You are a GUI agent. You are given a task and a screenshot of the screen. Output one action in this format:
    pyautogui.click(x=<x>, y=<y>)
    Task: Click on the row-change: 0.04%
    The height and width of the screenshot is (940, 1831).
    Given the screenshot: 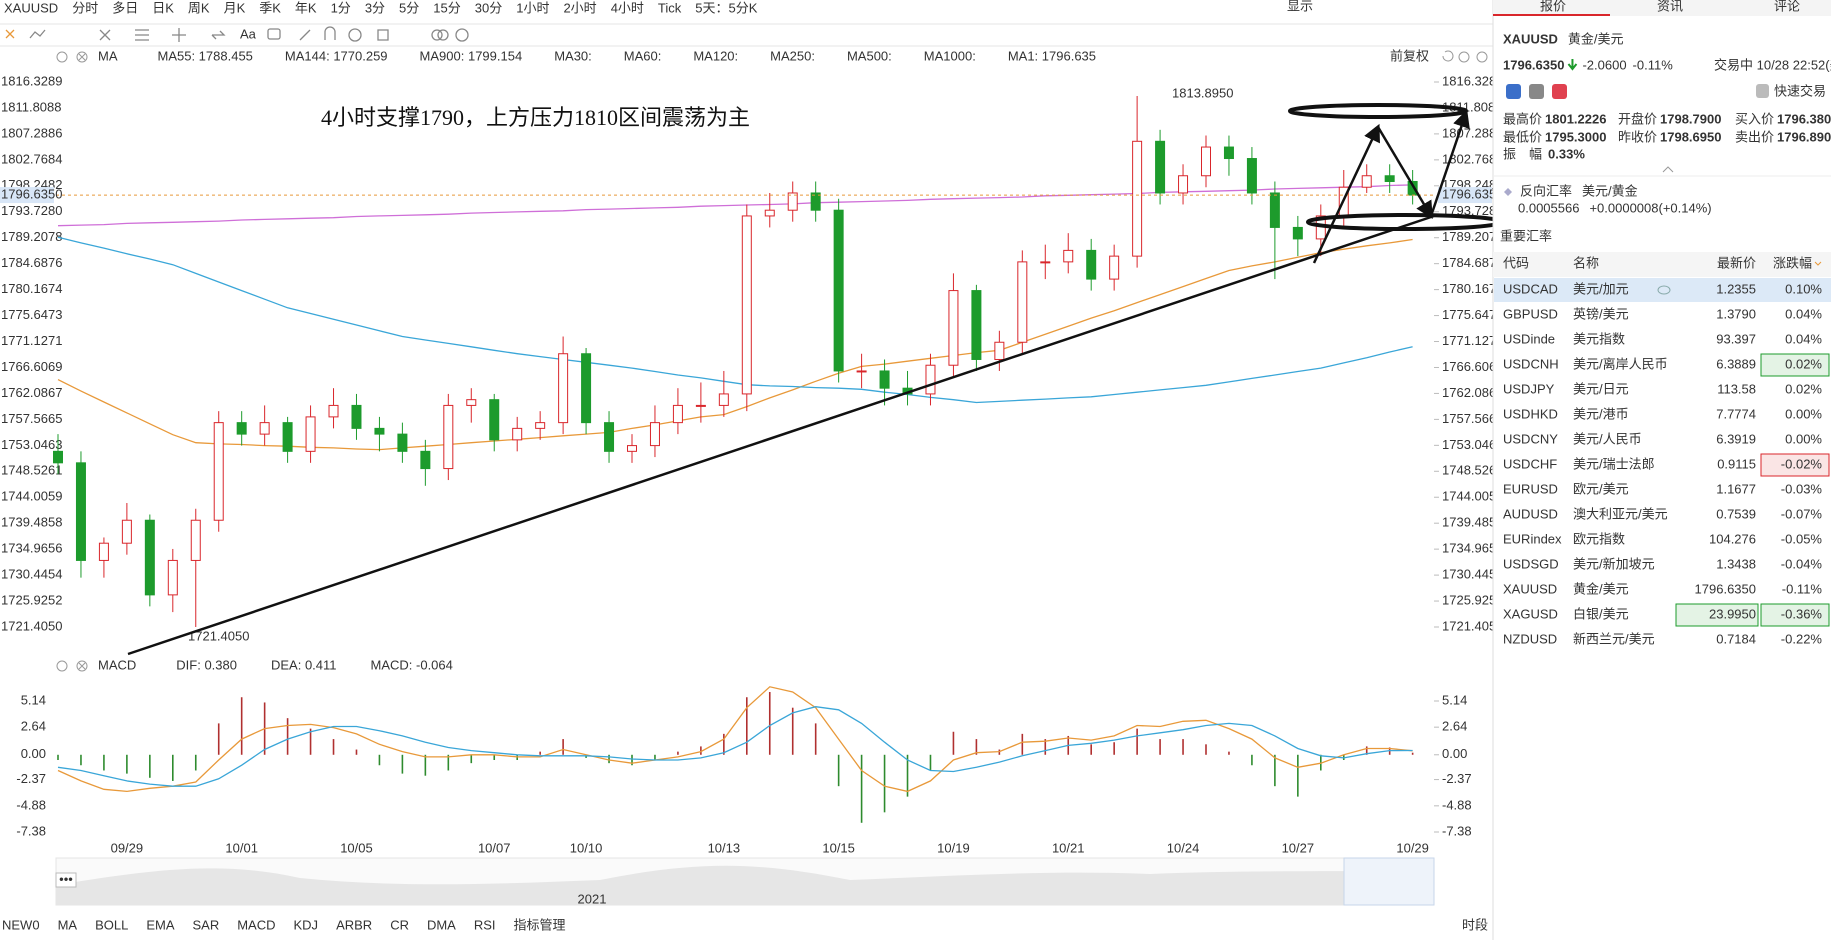 What is the action you would take?
    pyautogui.click(x=1803, y=338)
    